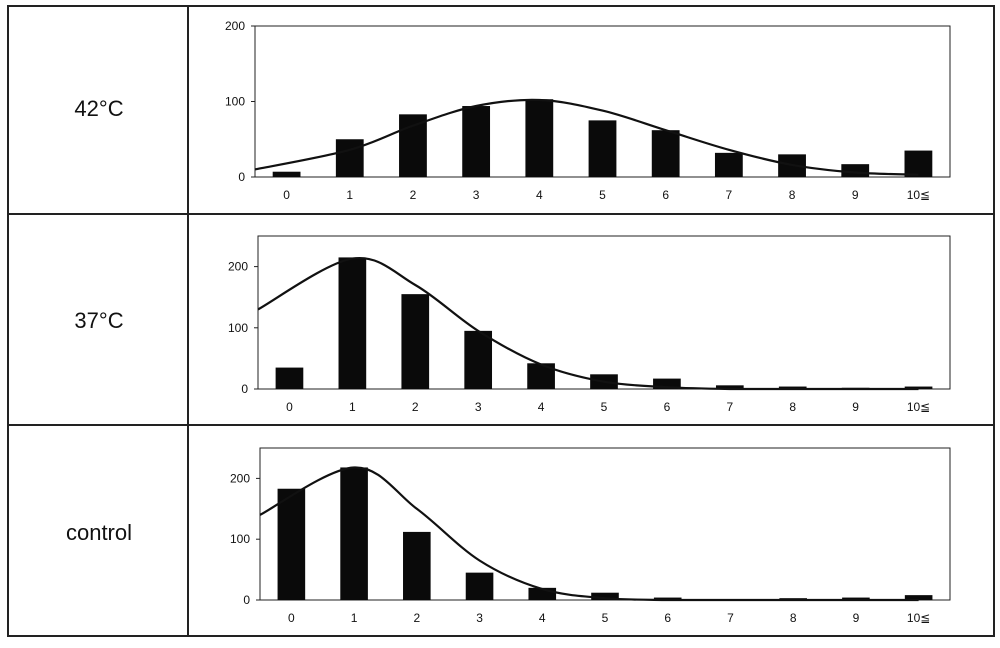  Describe the element at coordinates (586, 137) in the screenshot. I see `fit-curve-42c` at that location.